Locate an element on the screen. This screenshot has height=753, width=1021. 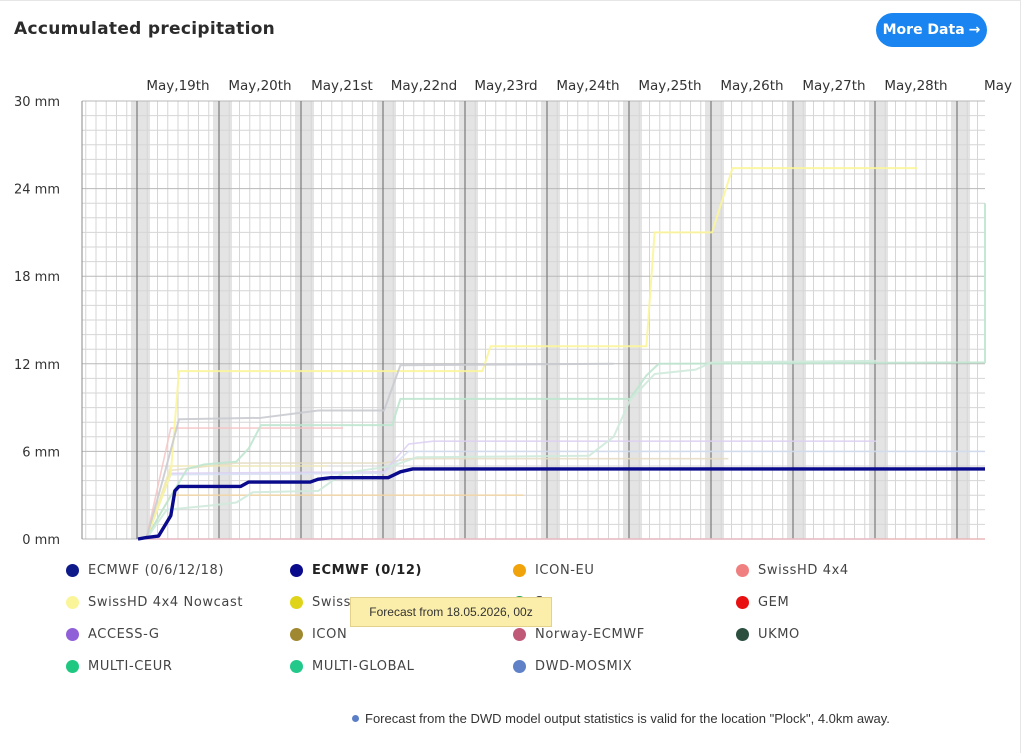
x-tick-label: May,20th is located at coordinates (259, 86).